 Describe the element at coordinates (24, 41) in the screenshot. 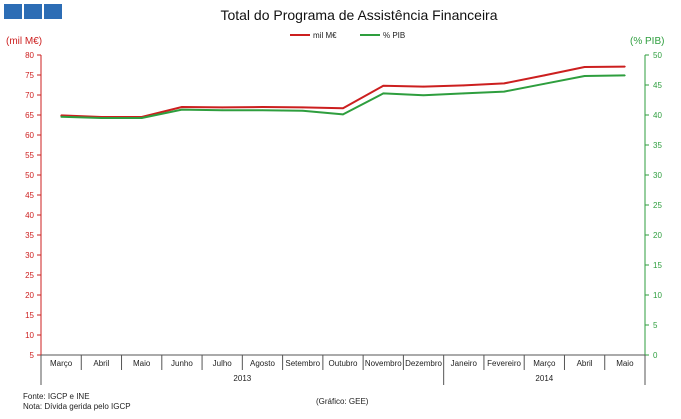

I see `y-axis-left-label: (mil M€)` at that location.